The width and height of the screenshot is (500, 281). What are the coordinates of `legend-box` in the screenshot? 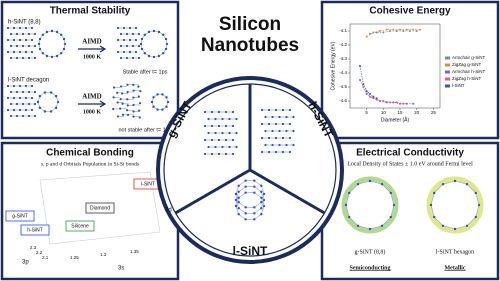 It's located at (100, 208).